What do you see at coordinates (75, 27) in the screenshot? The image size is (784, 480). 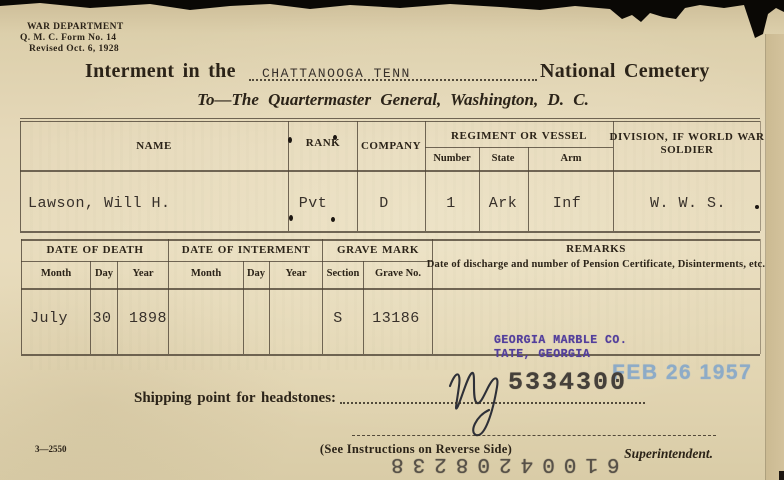 I see `war-department-label: WAR DEPARTMENT` at bounding box center [75, 27].